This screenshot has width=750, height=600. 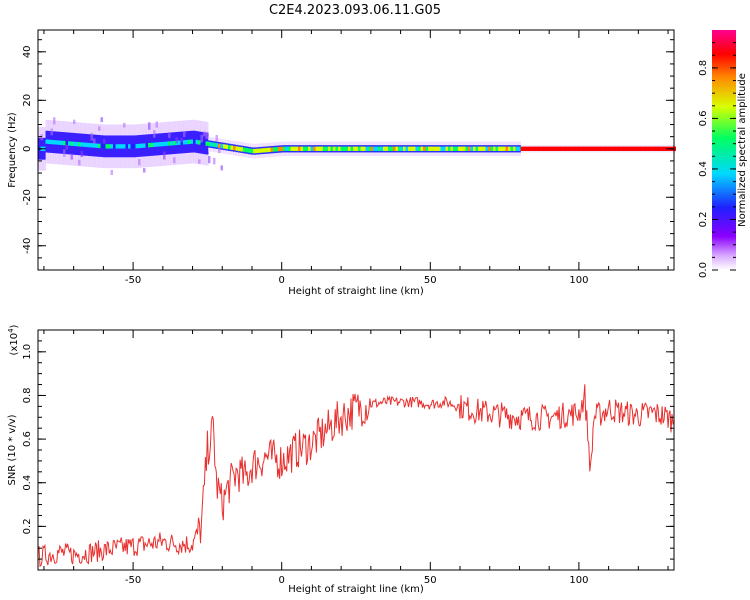 What do you see at coordinates (742, 150) in the screenshot?
I see `colorbar-label: Normalized spectral amplitude` at bounding box center [742, 150].